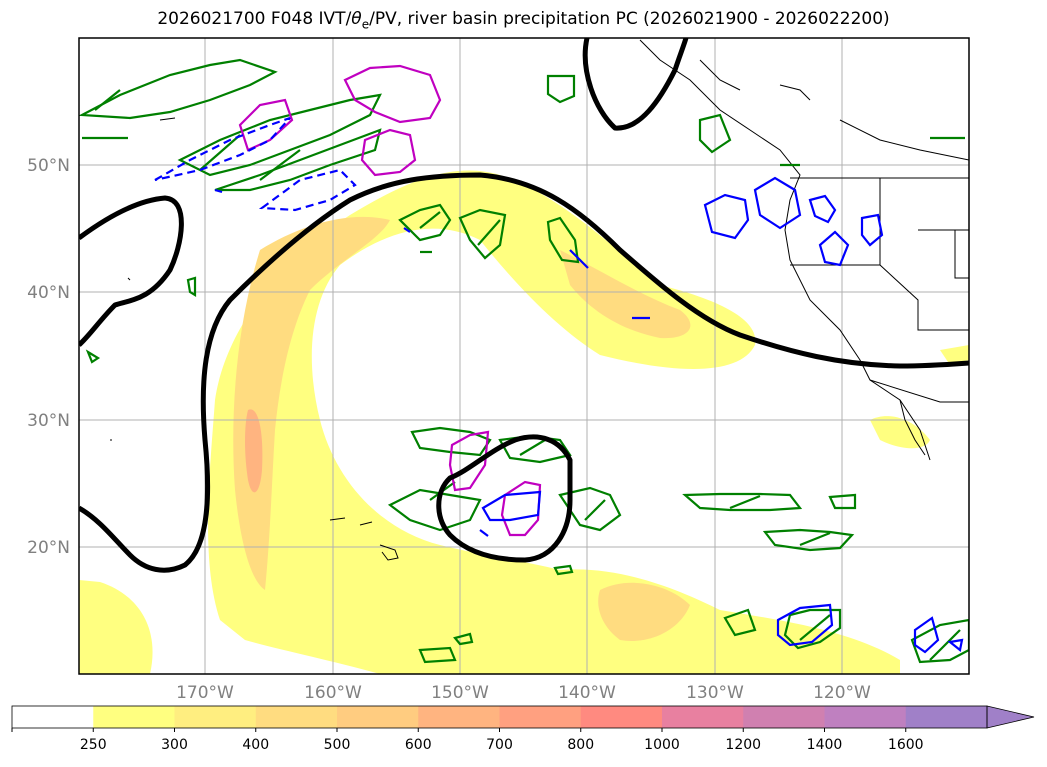 This screenshot has width=1047, height=767. What do you see at coordinates (93, 745) in the screenshot?
I see `colorbar-tick-label: 250` at bounding box center [93, 745].